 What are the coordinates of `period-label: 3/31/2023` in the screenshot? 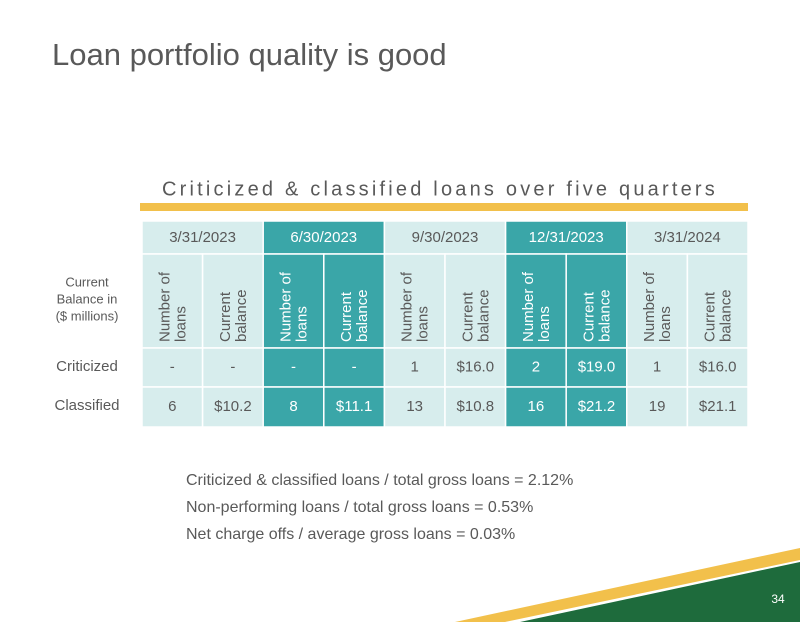 It's located at (202, 237).